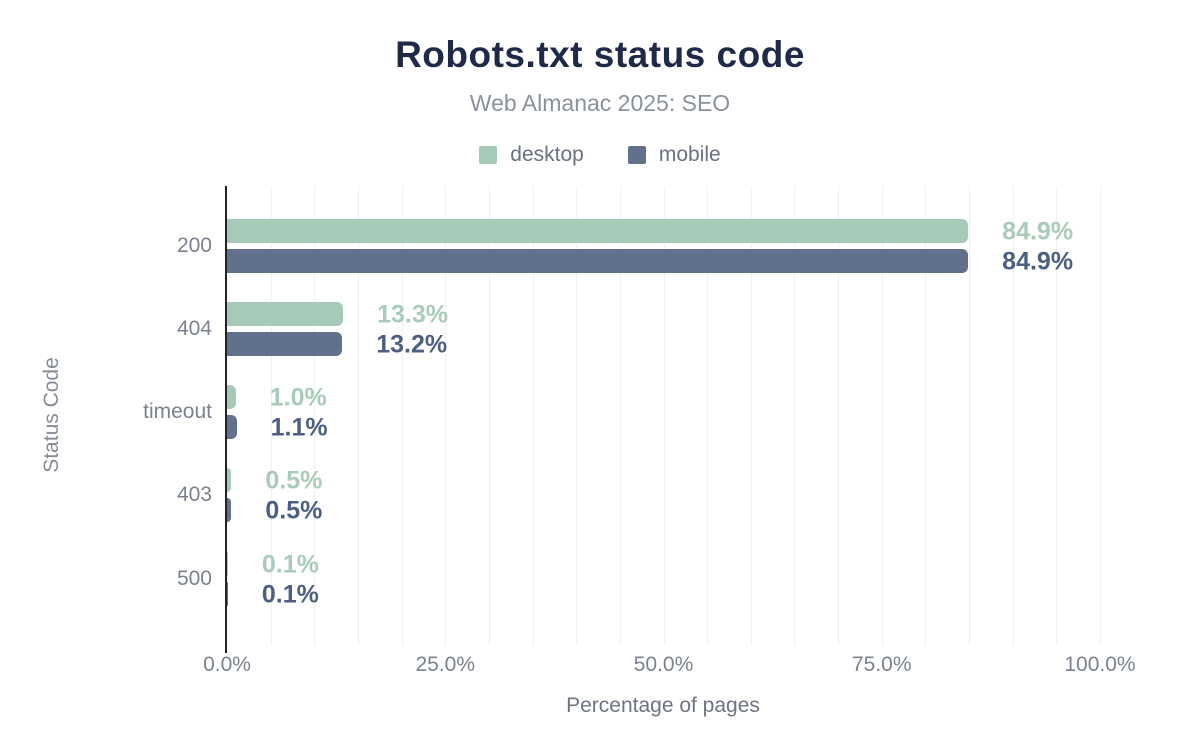 The width and height of the screenshot is (1200, 742). What do you see at coordinates (299, 427) in the screenshot?
I see `value-label-mobile-timeout: 1.1%` at bounding box center [299, 427].